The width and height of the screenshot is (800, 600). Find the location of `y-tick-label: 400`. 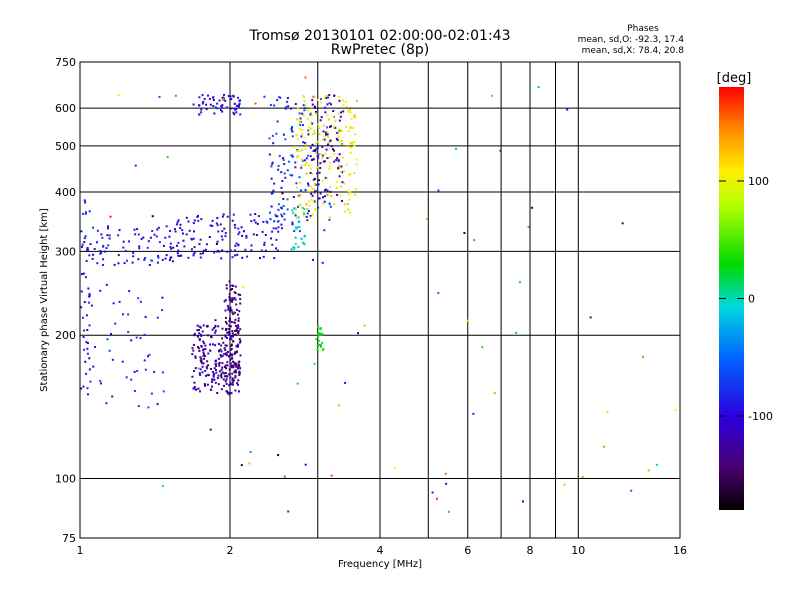

y-tick-label: 400 is located at coordinates (65, 192).